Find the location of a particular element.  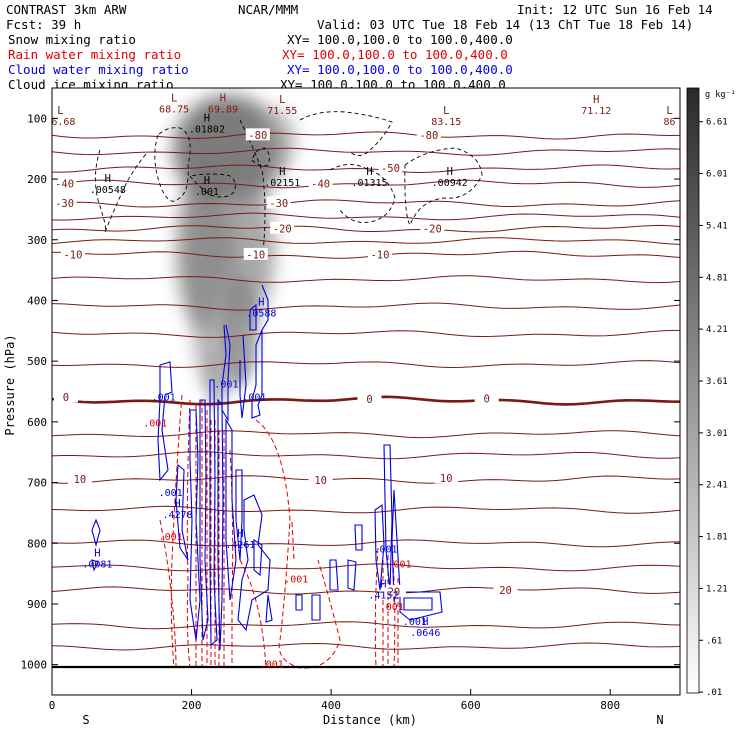

extremum-value: .0588 is located at coordinates (261, 313).